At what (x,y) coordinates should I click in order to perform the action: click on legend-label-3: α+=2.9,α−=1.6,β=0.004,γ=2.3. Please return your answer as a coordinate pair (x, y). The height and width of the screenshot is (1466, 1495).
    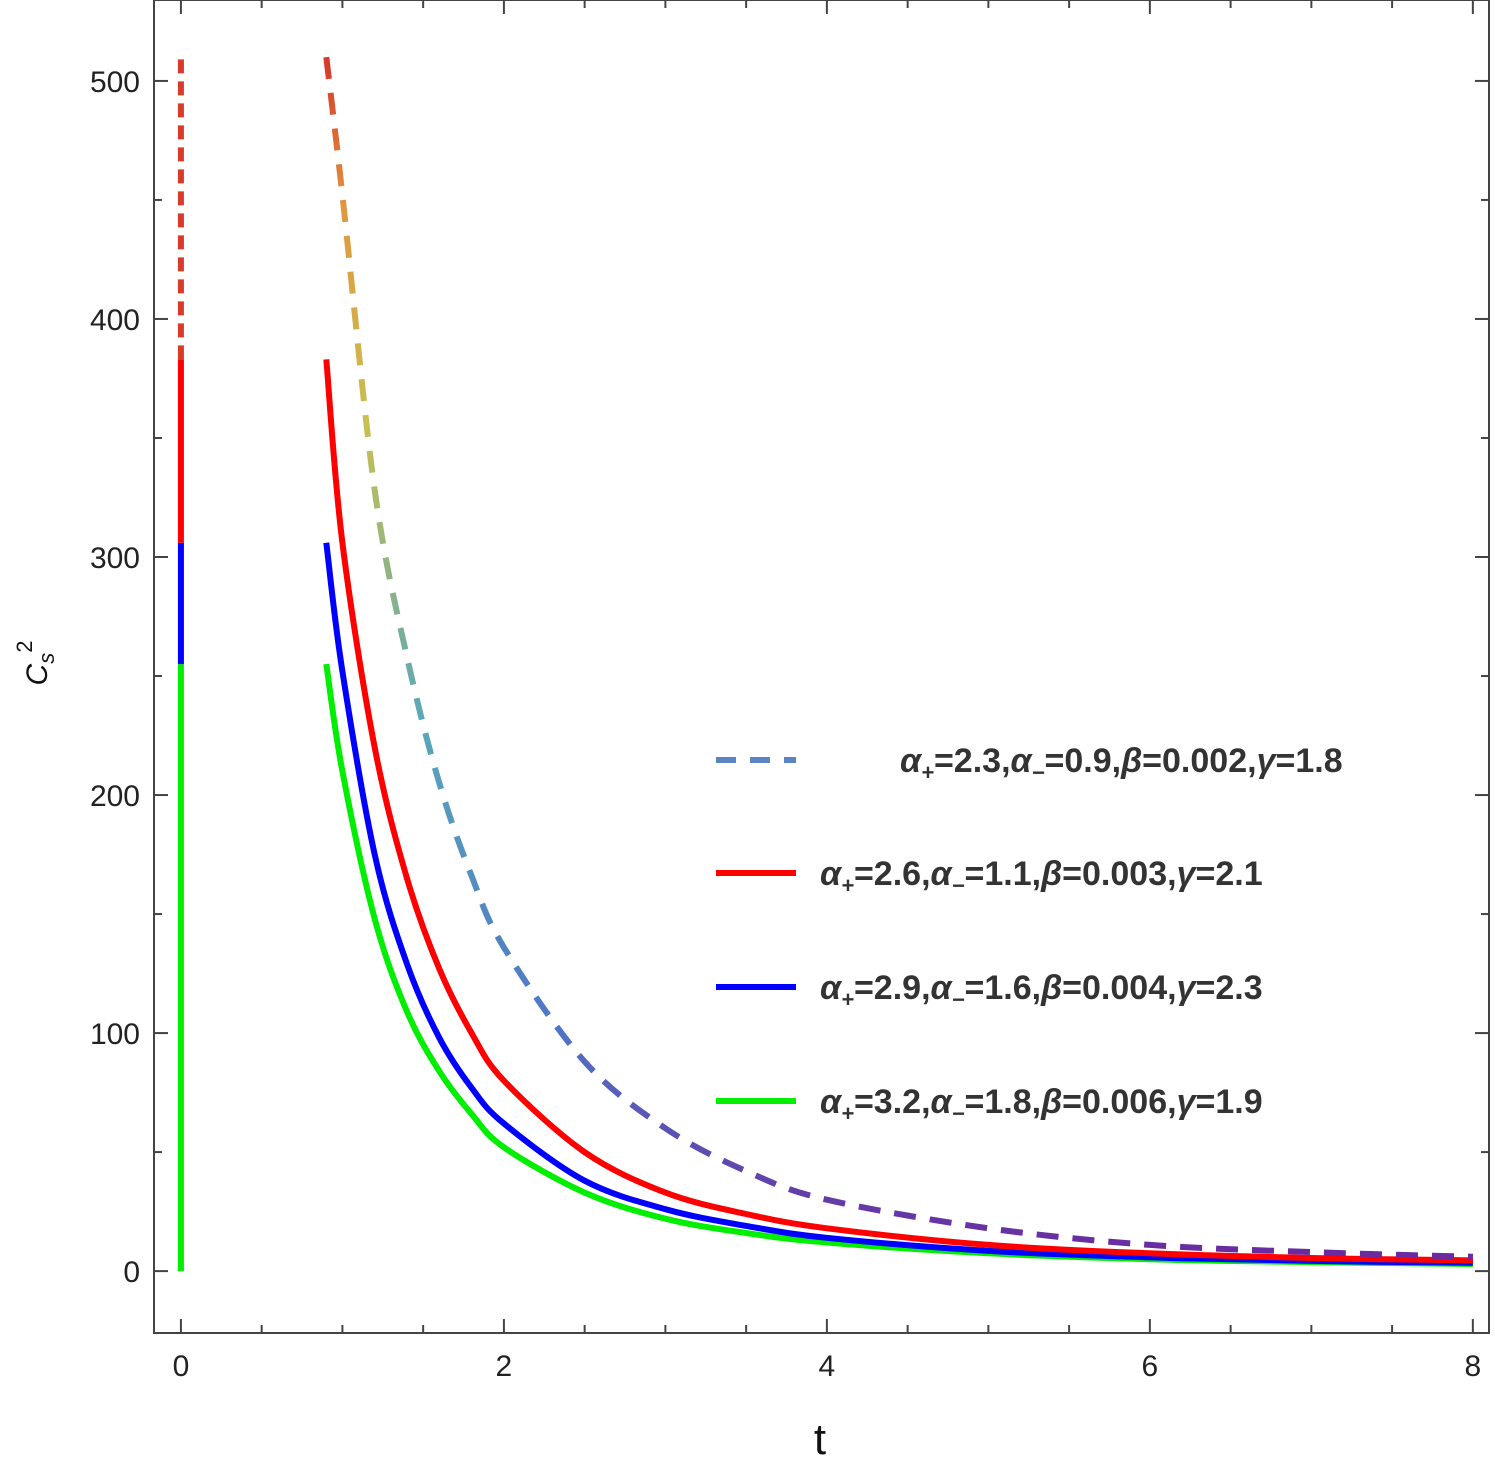
    Looking at the image, I should click on (1041, 990).